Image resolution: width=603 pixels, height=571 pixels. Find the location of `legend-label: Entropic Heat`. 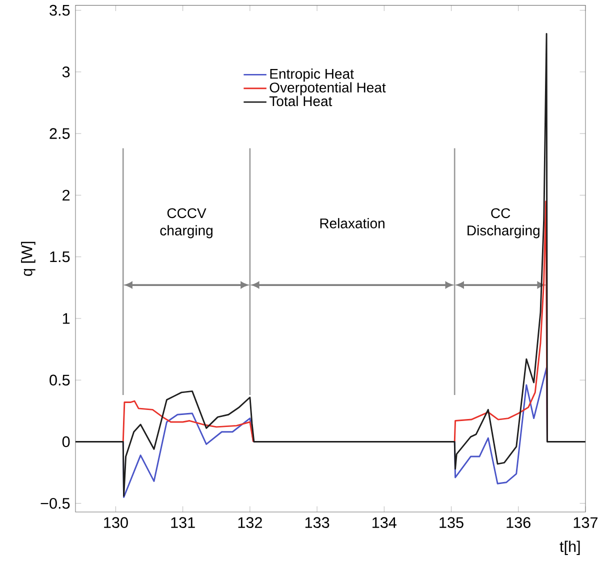

legend-label: Entropic Heat is located at coordinates (312, 75).